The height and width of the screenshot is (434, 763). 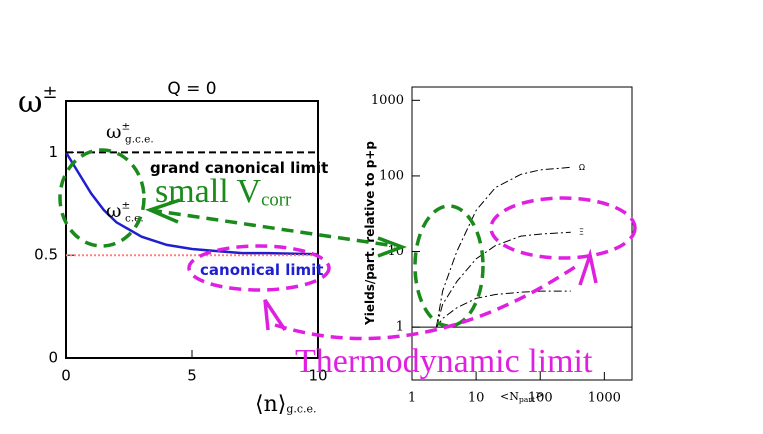 I want to click on text-tail: >, so click(x=539, y=395).